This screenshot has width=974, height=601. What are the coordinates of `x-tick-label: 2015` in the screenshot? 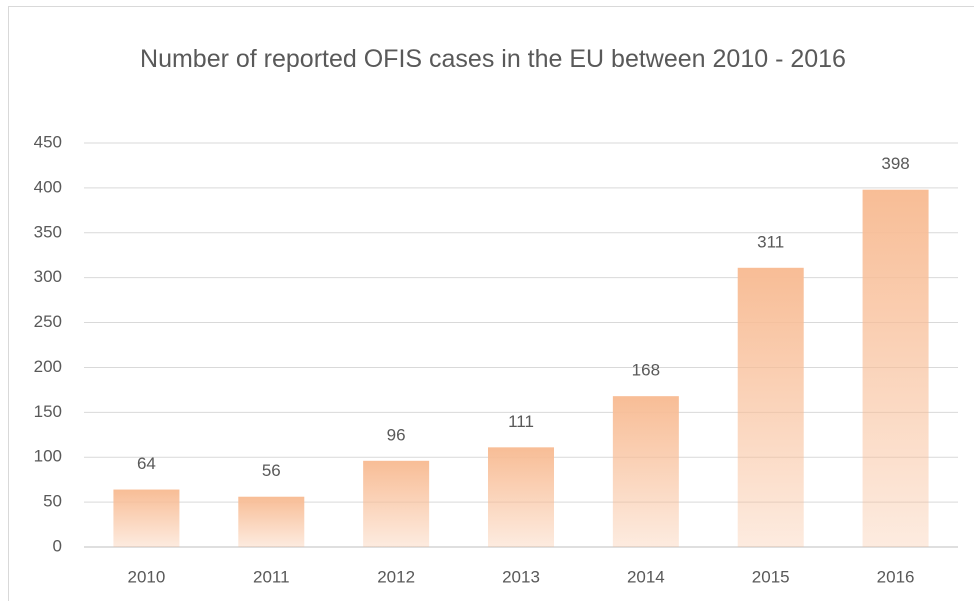 It's located at (771, 576).